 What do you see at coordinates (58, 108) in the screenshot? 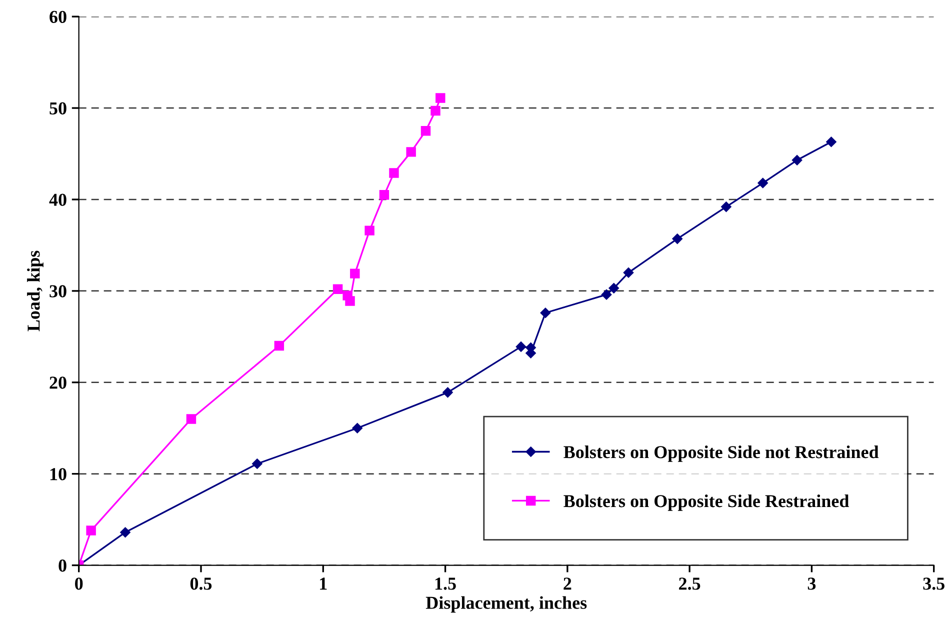
I see `y-tick-label: 50` at bounding box center [58, 108].